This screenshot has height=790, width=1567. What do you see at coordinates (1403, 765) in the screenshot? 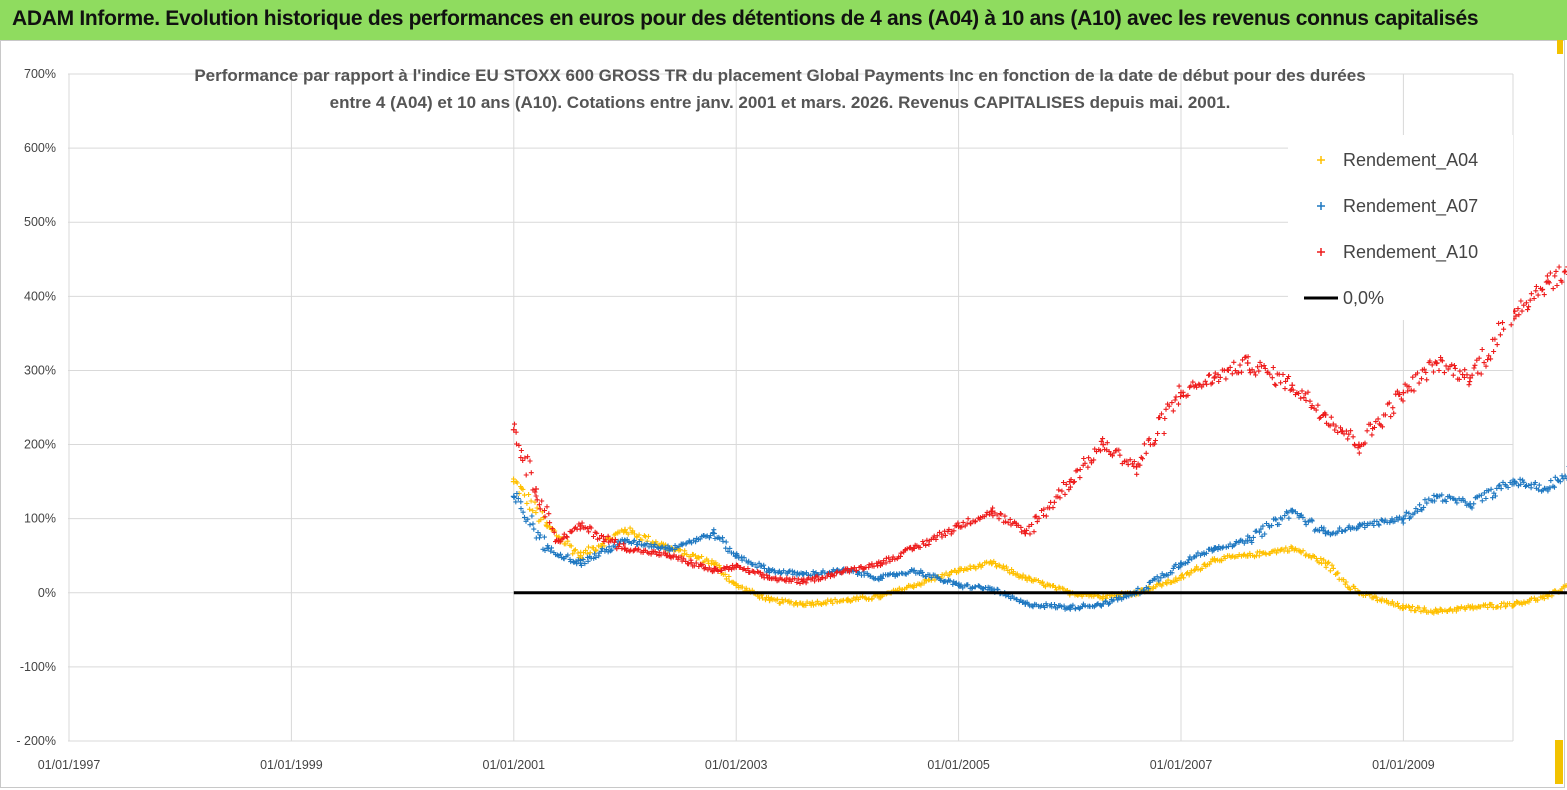
I see `x-tick-label: 01/01/2009` at bounding box center [1403, 765].